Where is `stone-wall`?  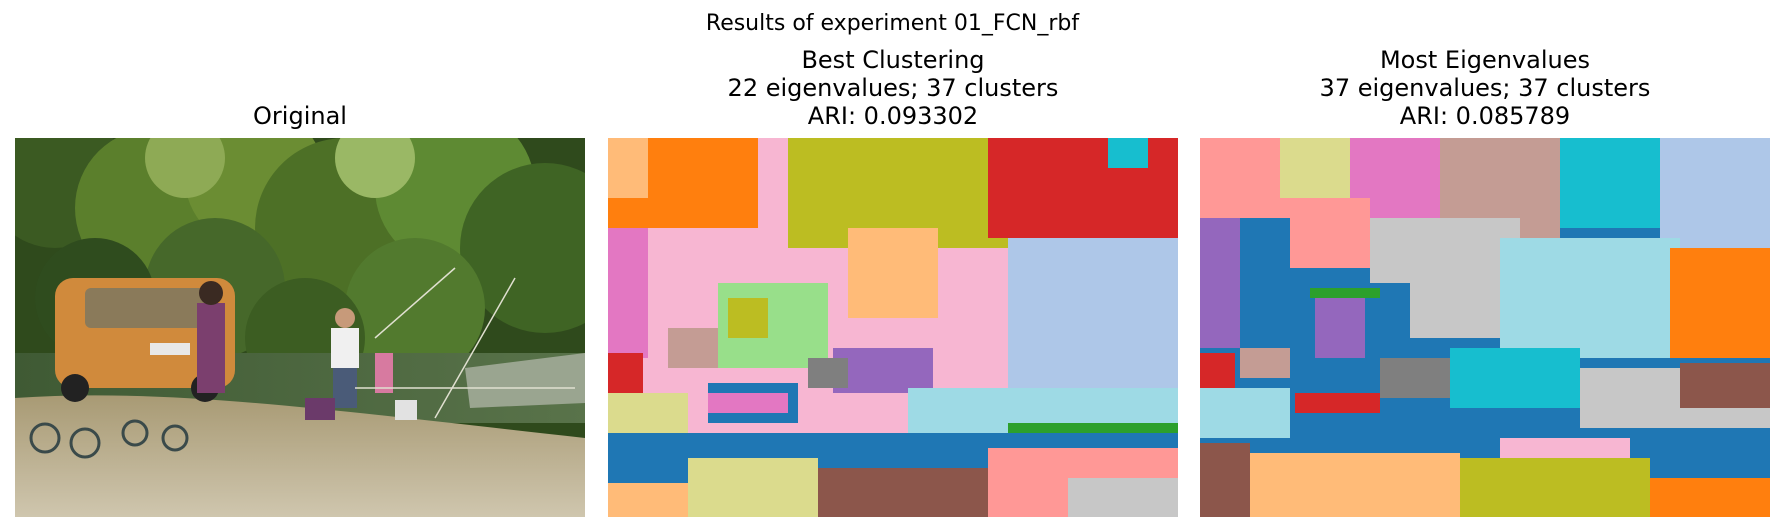 stone-wall is located at coordinates (525, 380).